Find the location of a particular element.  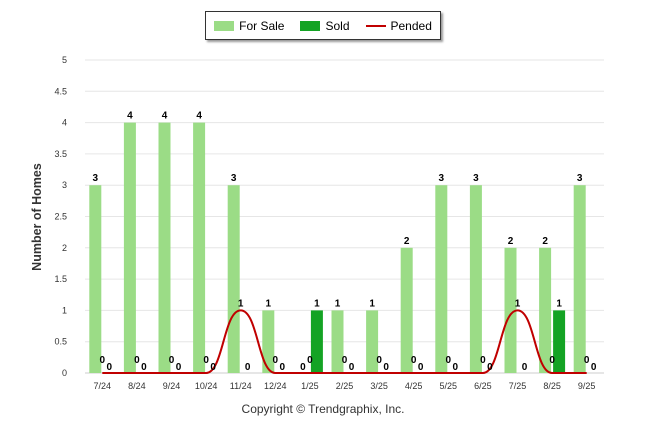

y-tick-label: 1.5 is located at coordinates (60, 279).